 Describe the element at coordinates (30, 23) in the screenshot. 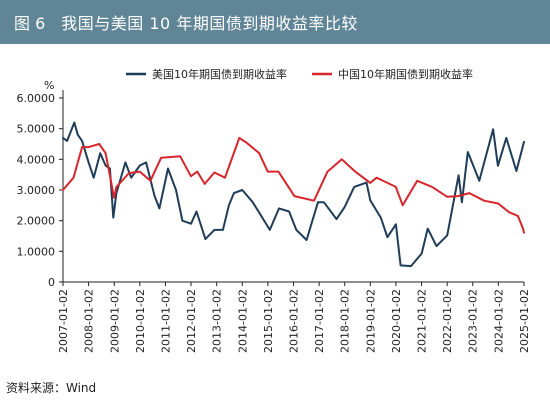

I see `figure-number: 图 6` at that location.